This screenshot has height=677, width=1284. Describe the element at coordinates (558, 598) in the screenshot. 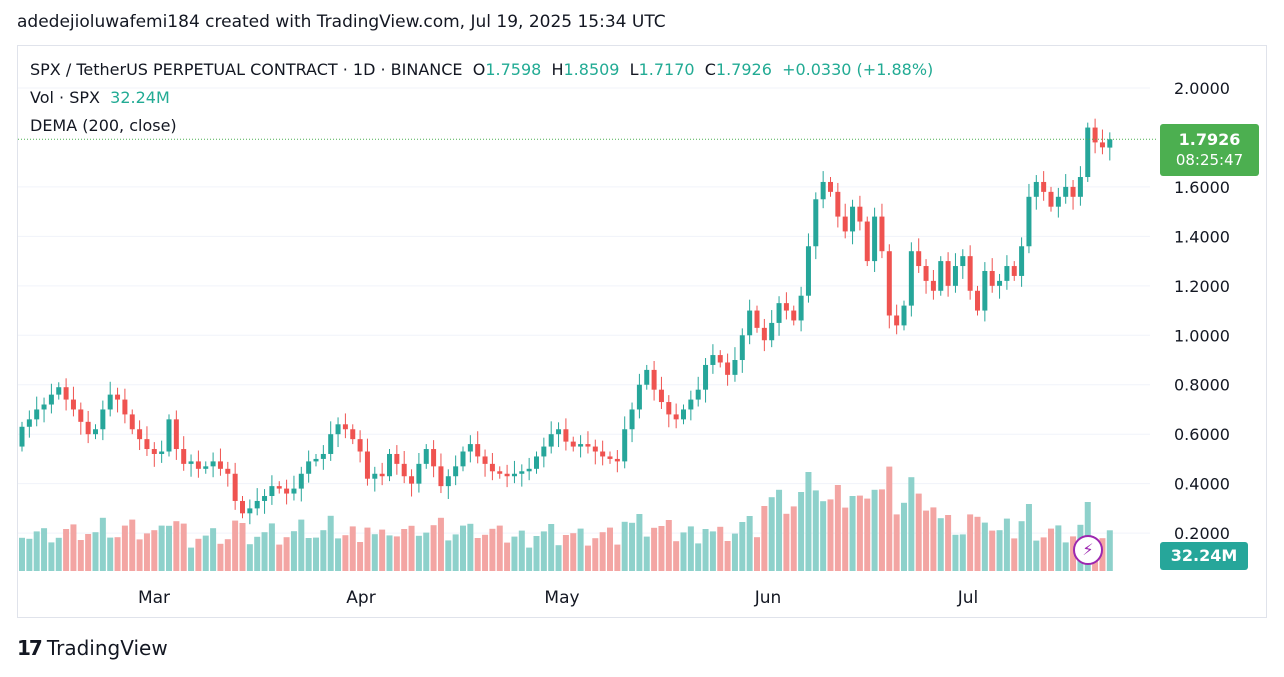

I see `x-axis: Mar Apr May Jun Jul` at that location.